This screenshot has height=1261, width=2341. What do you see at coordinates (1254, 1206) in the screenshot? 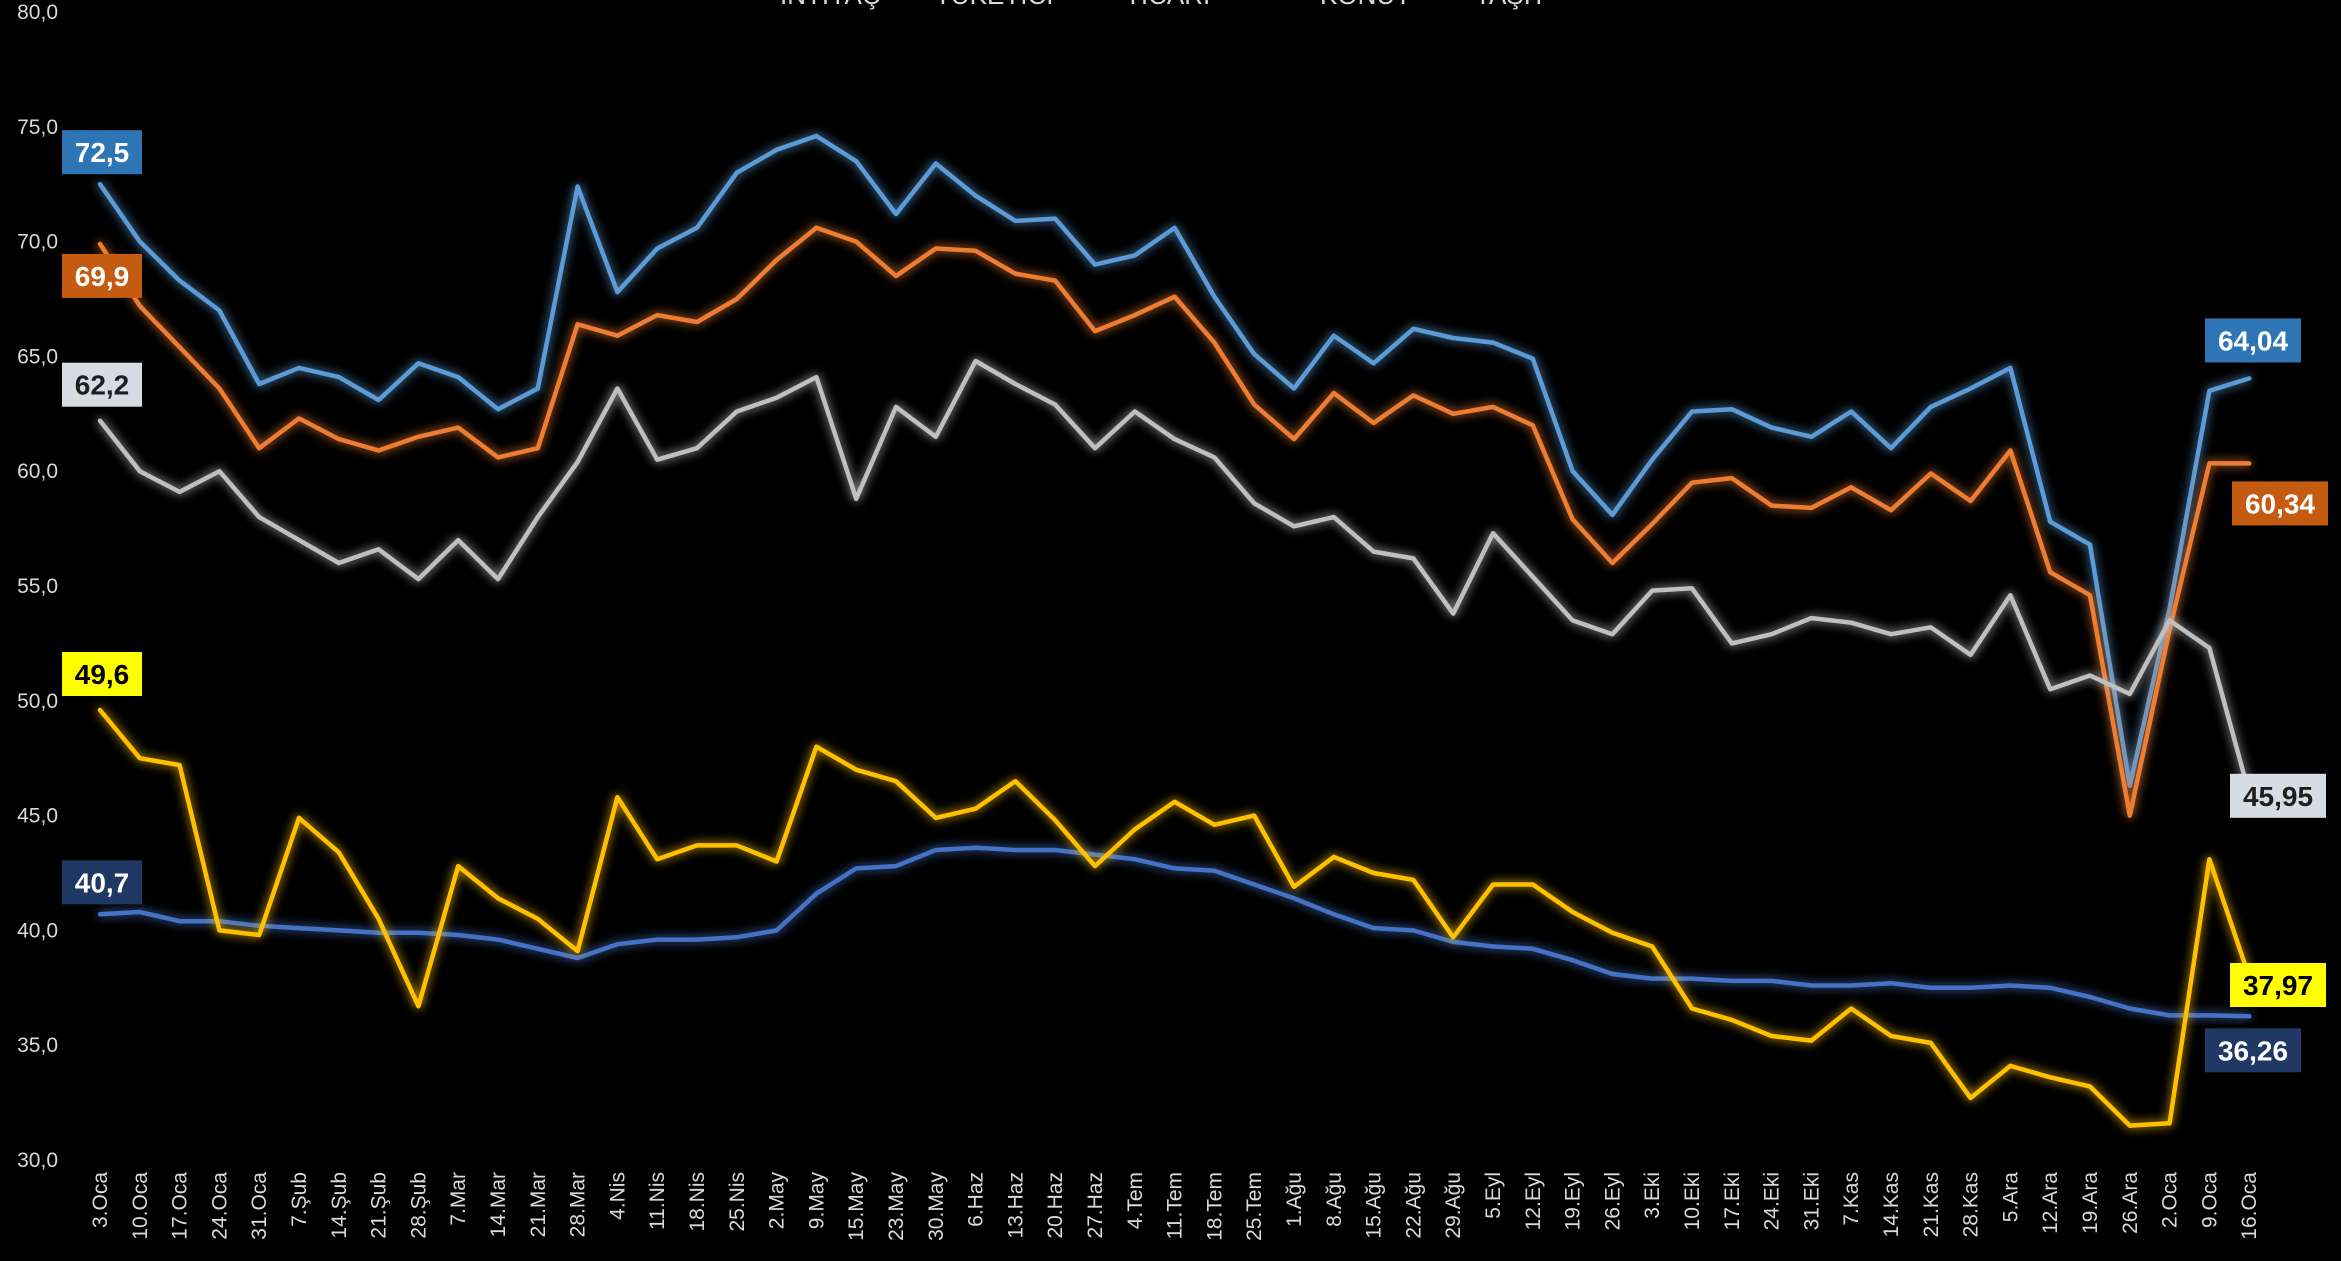
I see `x-tick-label: 25.Tem` at bounding box center [1254, 1206].